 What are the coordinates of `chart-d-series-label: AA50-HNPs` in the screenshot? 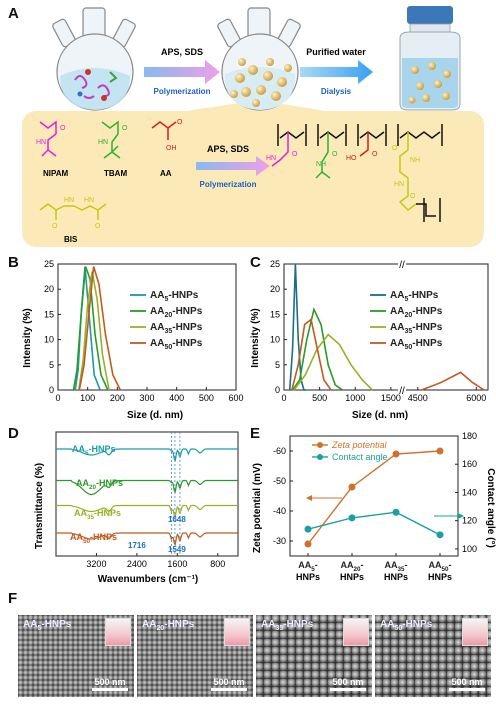 It's located at (93, 538).